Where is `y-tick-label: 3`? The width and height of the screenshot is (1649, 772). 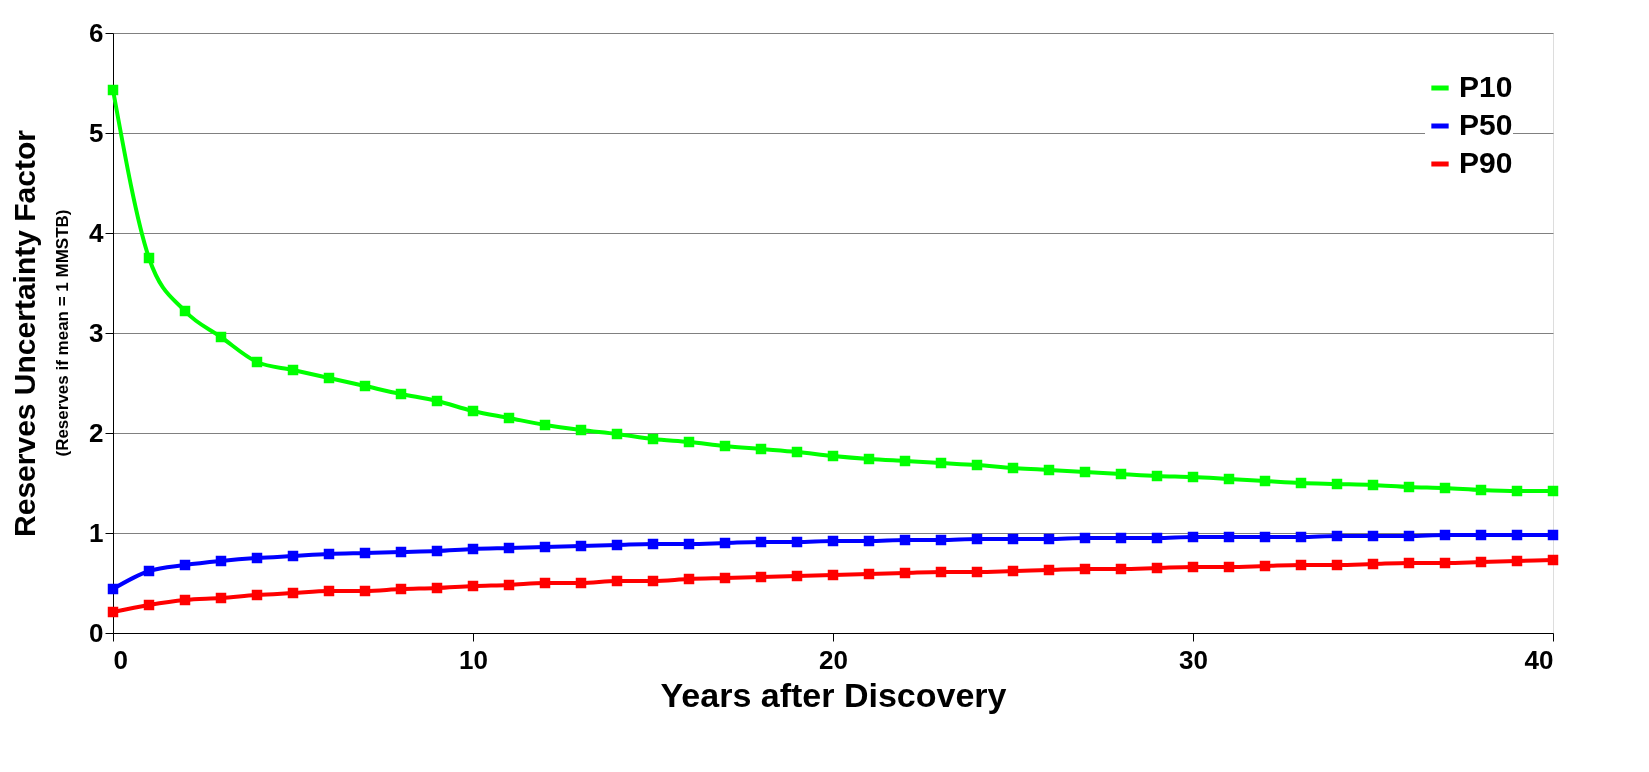
y-tick-label: 3 is located at coordinates (96, 332).